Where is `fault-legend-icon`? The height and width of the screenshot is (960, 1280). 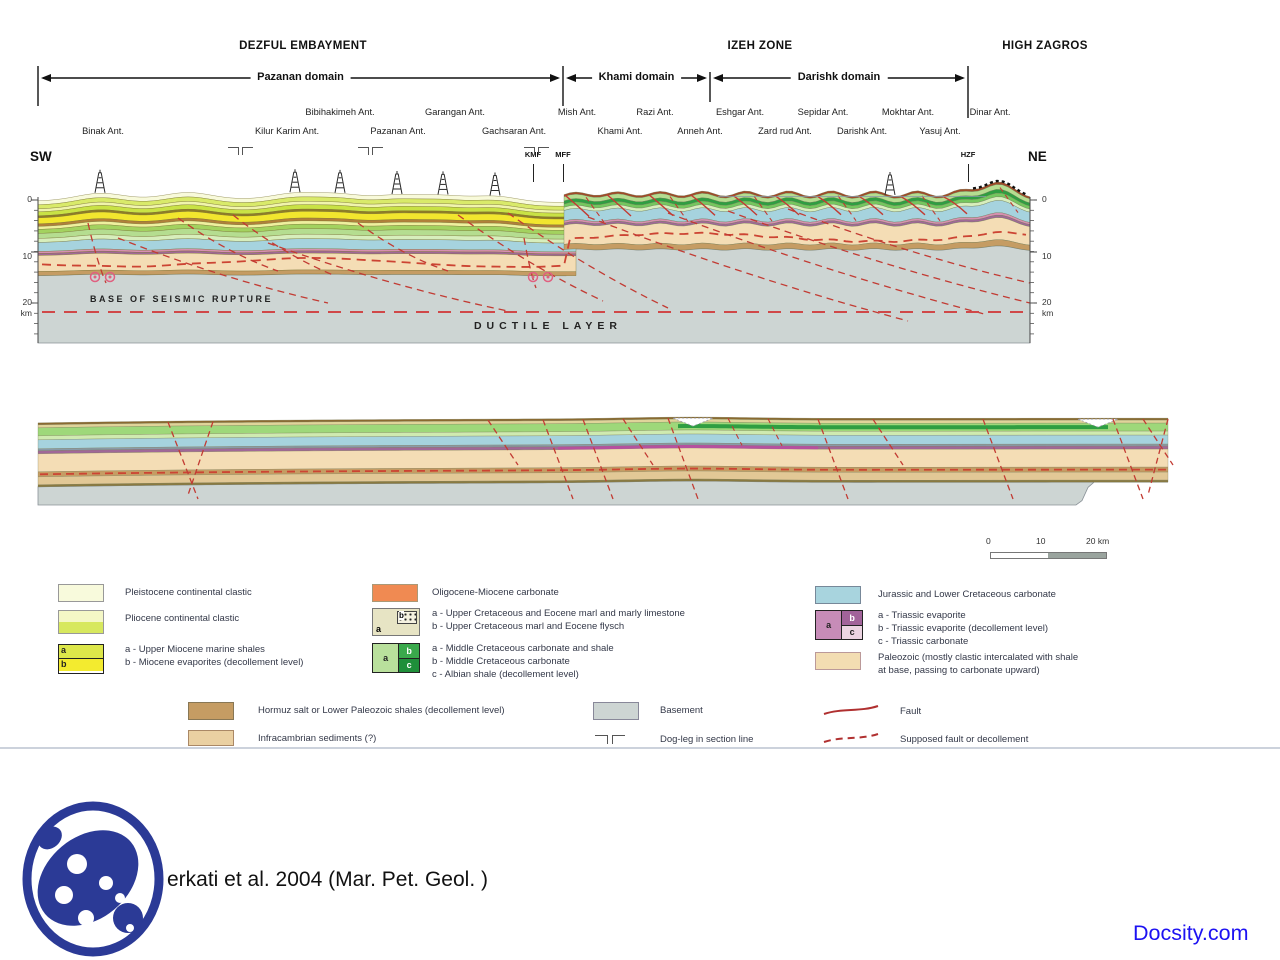 fault-legend-icon is located at coordinates (852, 710).